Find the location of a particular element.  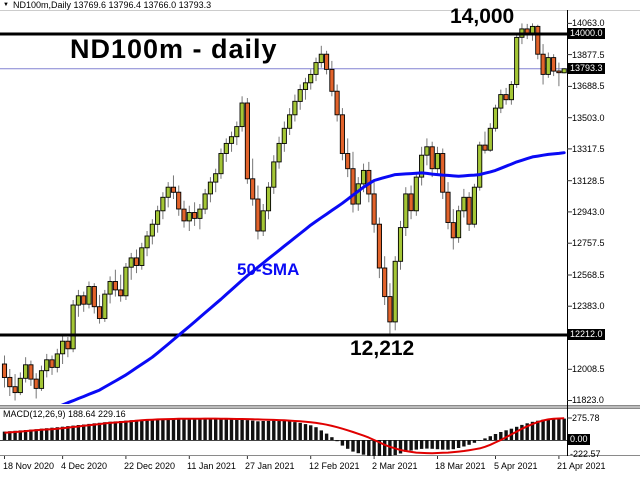

chart-title-annotation: ND100m - daily is located at coordinates (174, 49).